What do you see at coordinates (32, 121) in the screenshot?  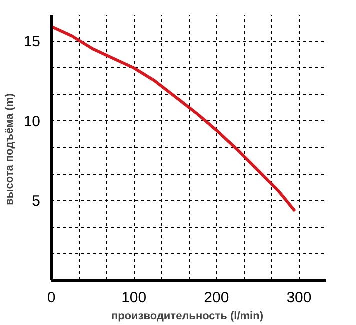 I see `y-tick-label: 10` at bounding box center [32, 121].